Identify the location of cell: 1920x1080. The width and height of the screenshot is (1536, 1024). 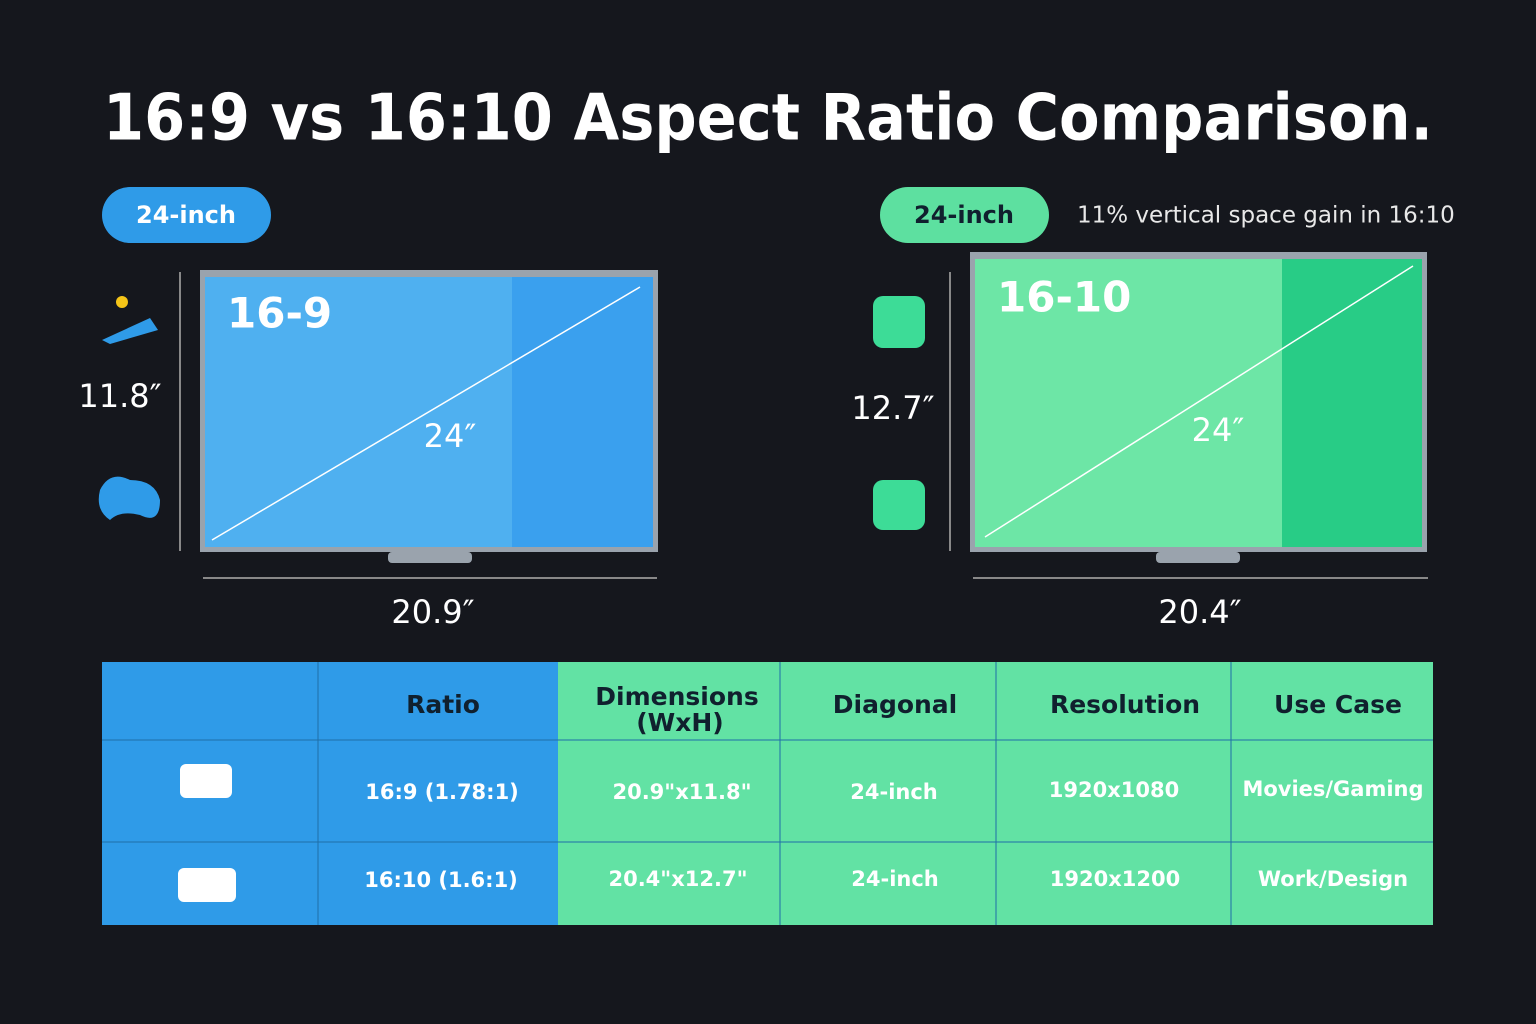
(1114, 790).